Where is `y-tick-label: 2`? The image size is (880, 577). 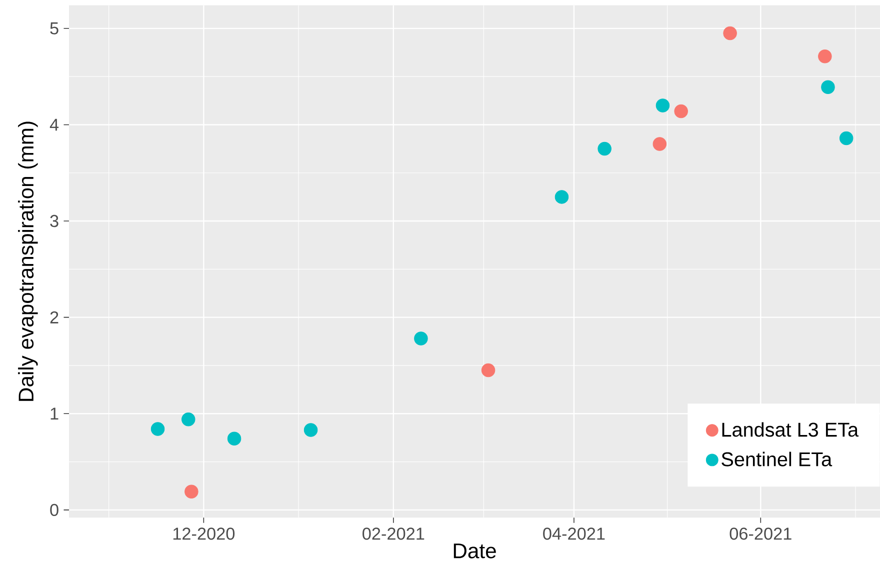
y-tick-label: 2 is located at coordinates (54, 317).